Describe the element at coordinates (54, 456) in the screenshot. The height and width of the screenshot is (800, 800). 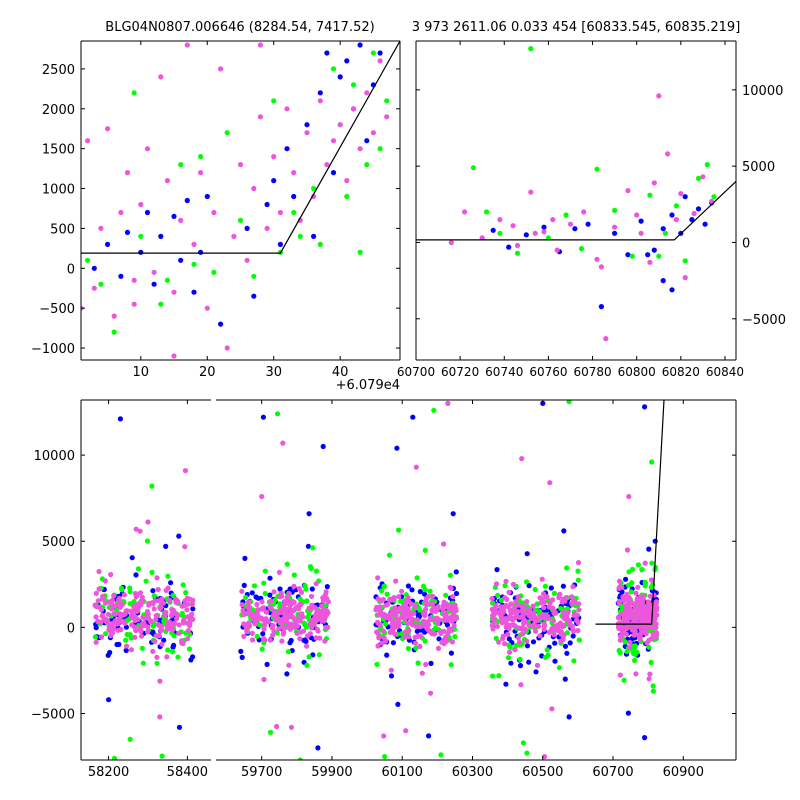
I see `y-tick-label: 10000` at that location.